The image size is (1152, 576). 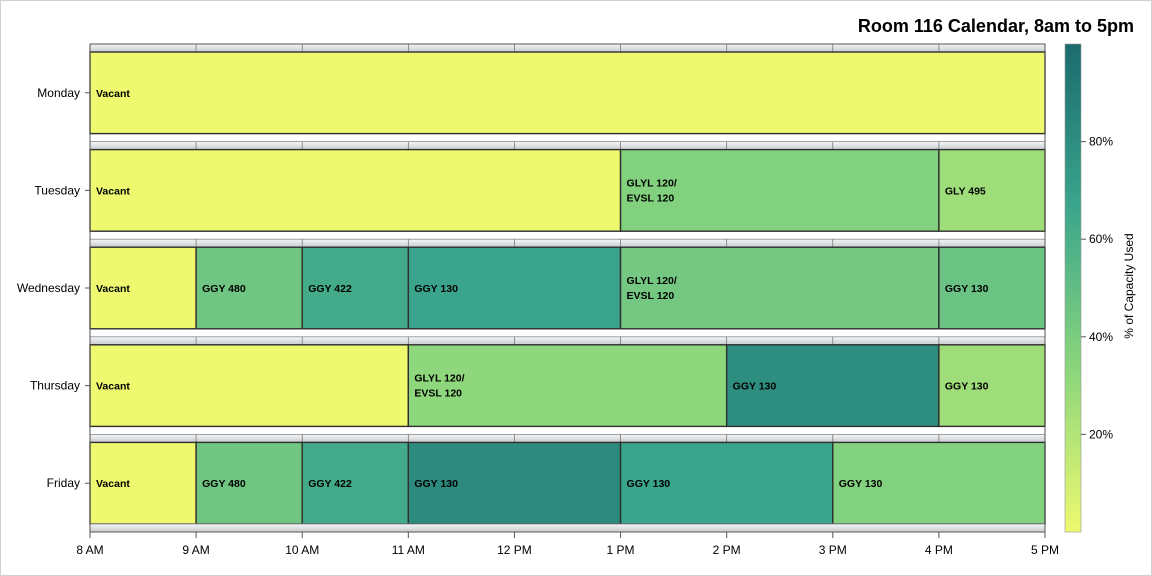 What do you see at coordinates (727, 550) in the screenshot?
I see `x-tick-label: 2 PM` at bounding box center [727, 550].